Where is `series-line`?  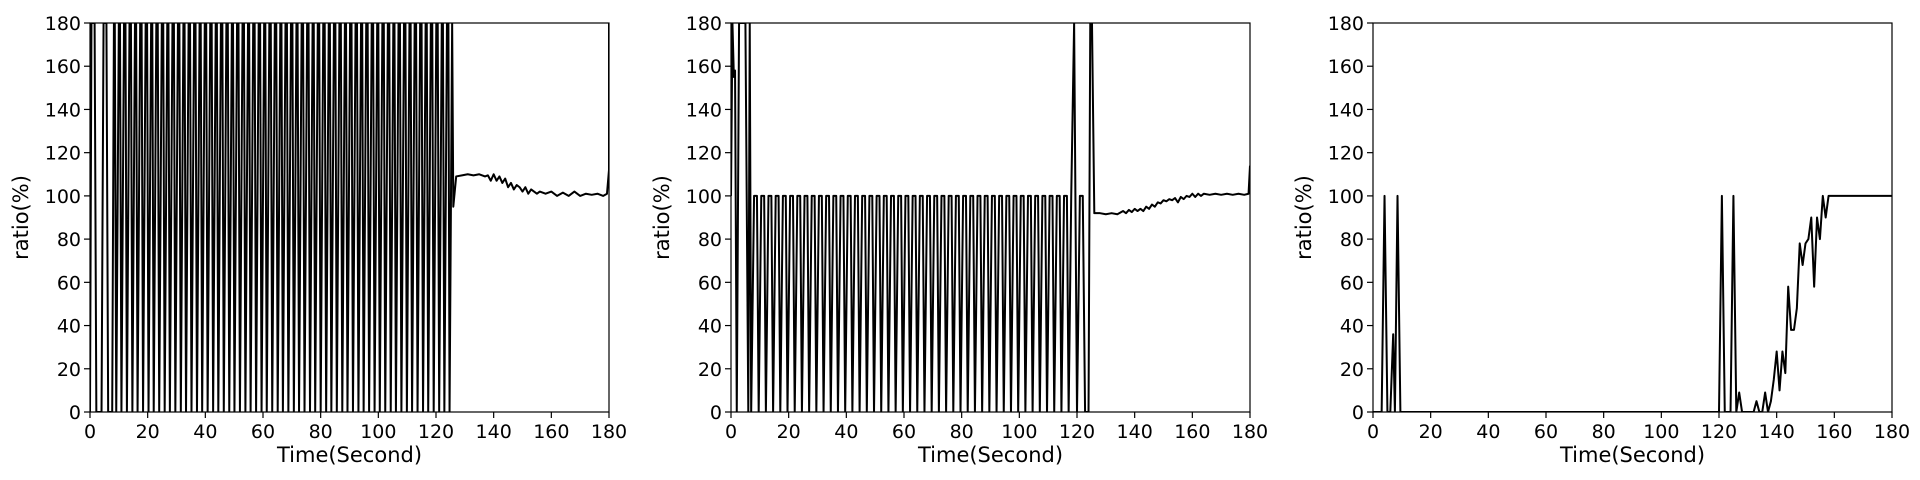
series-line is located at coordinates (1632, 303).